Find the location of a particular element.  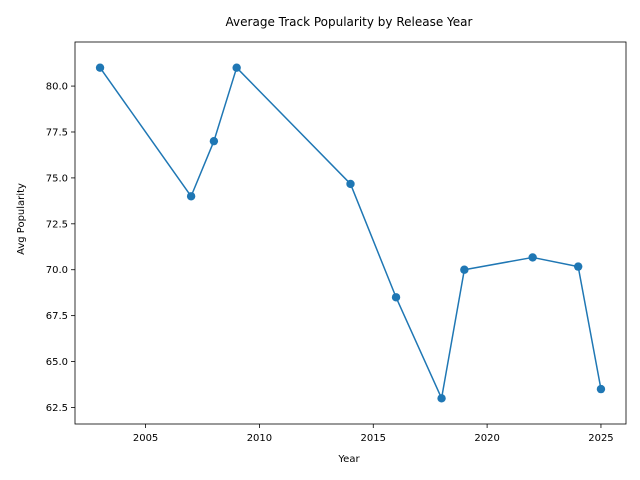

x-axis: 2005 2010 2015 2020 2025 is located at coordinates (373, 434).